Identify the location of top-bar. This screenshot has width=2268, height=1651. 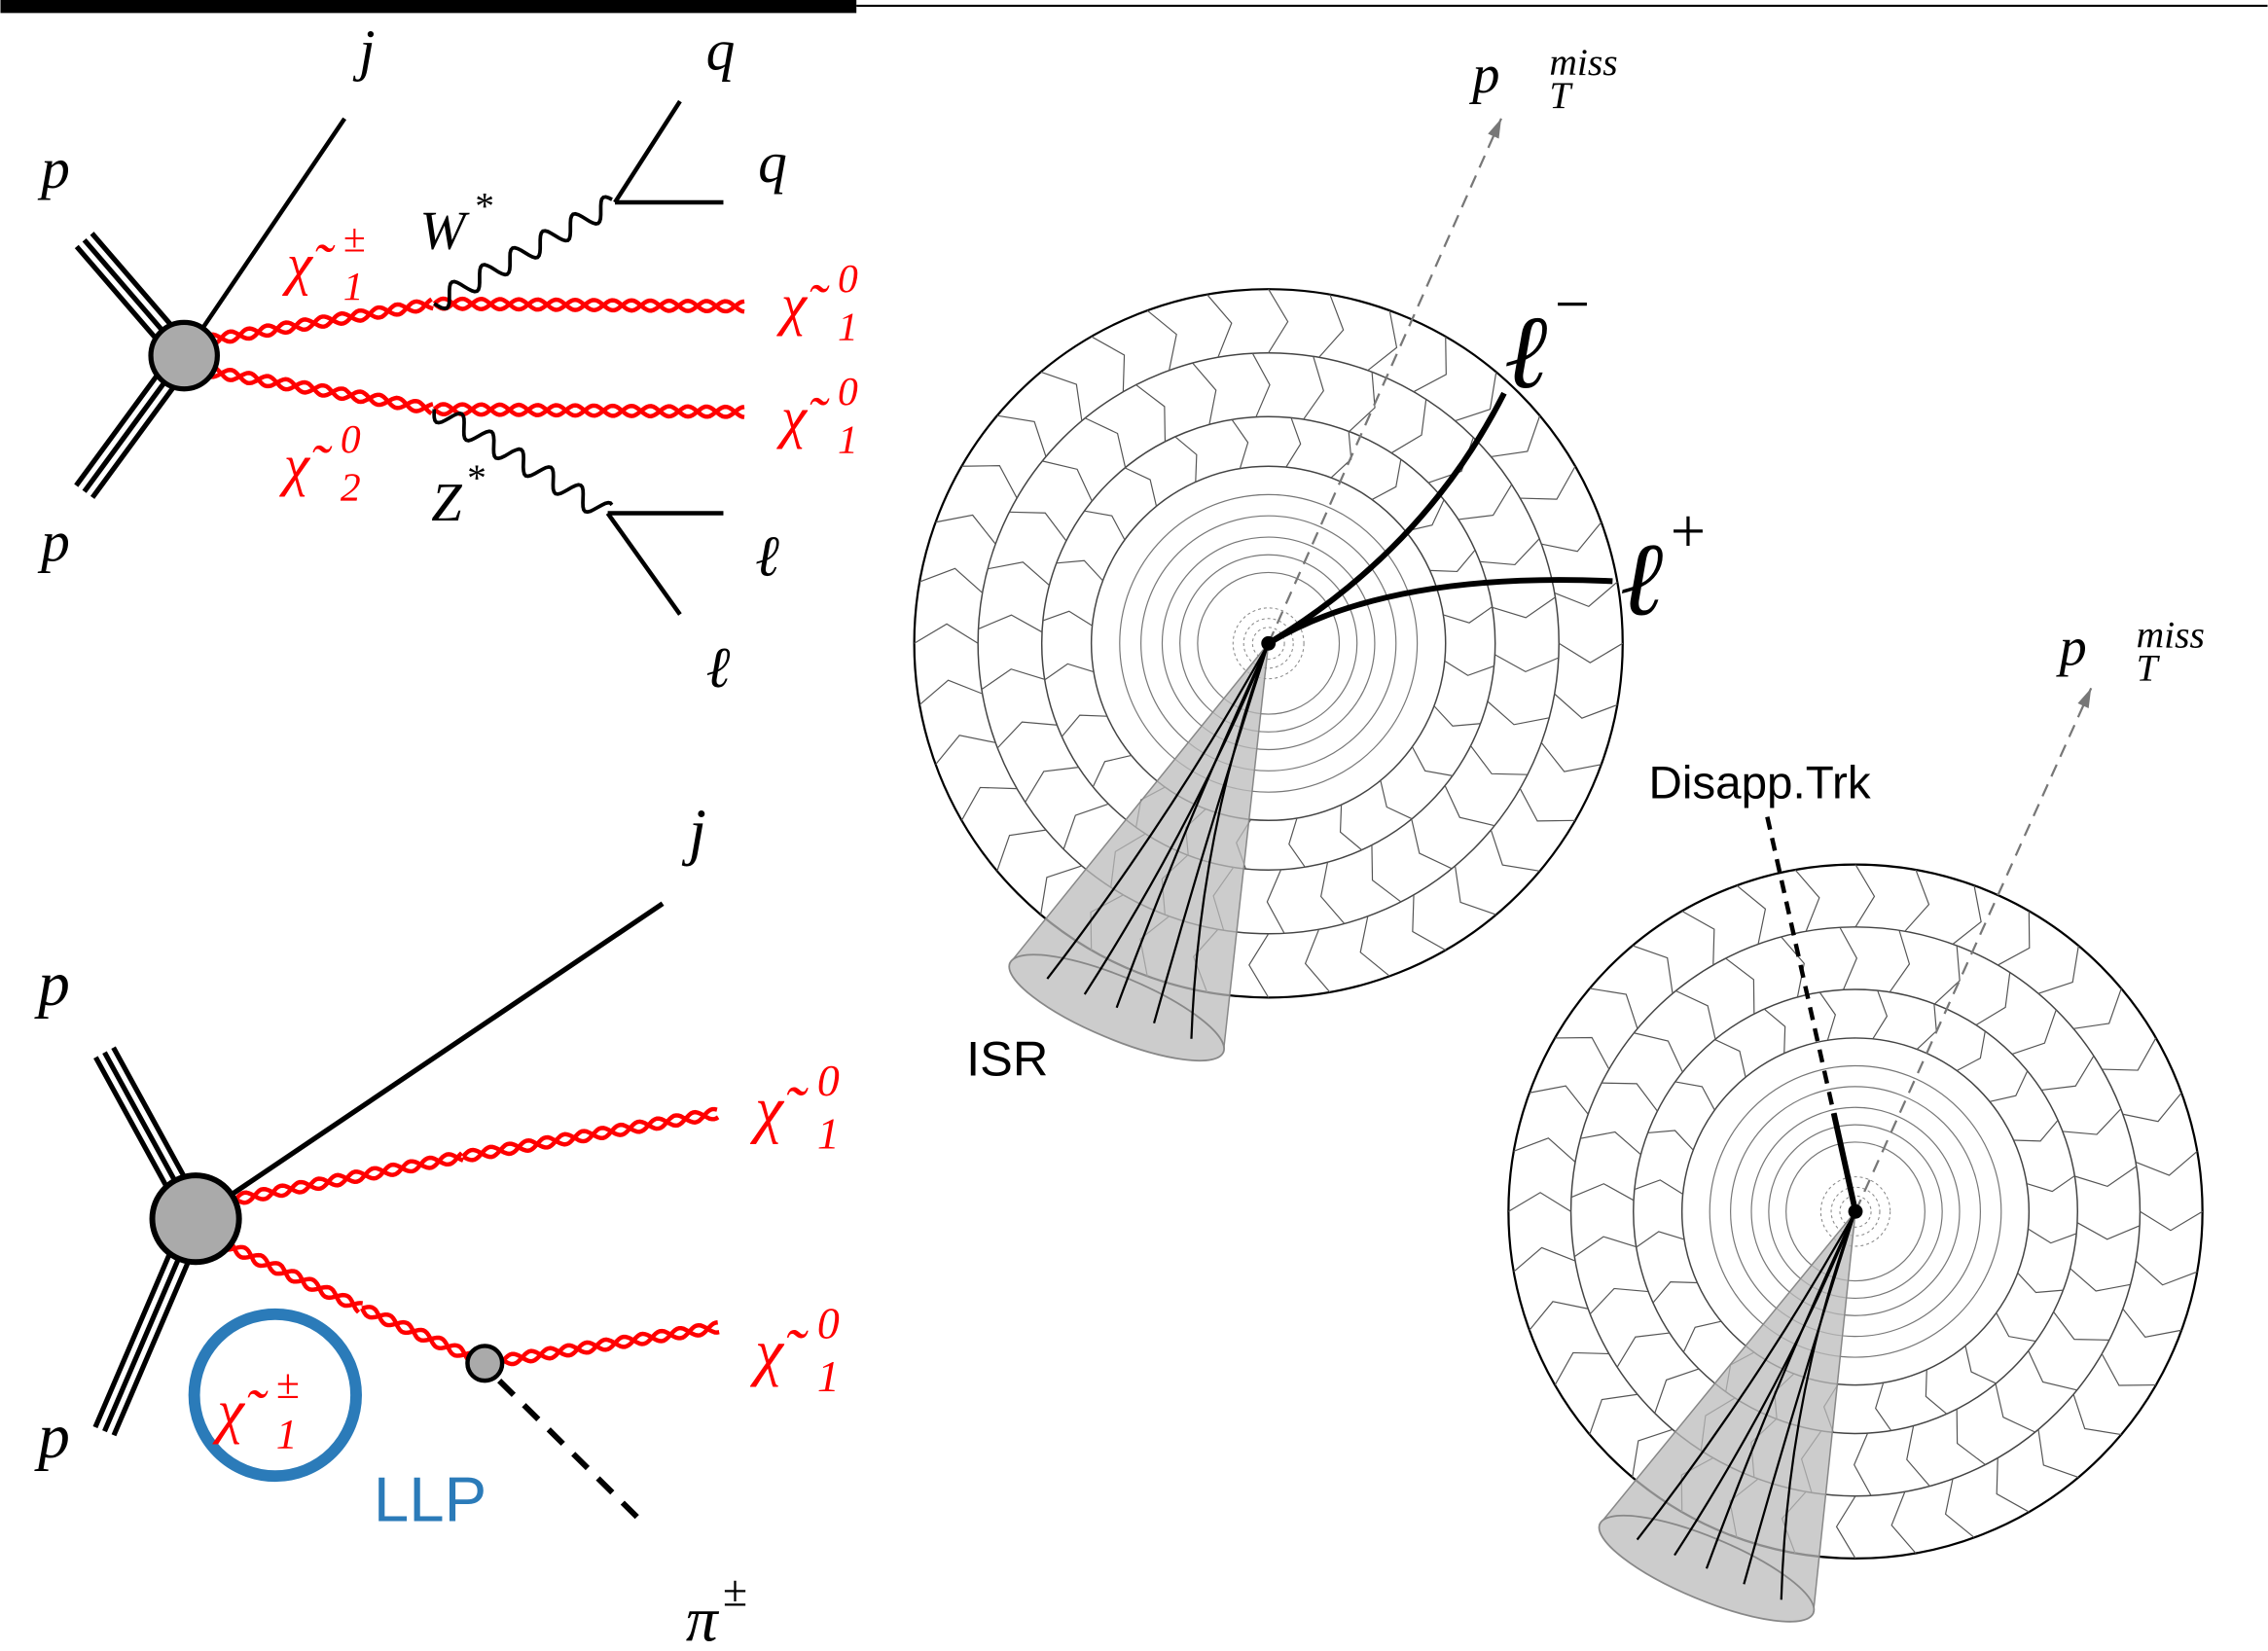
(428, 7).